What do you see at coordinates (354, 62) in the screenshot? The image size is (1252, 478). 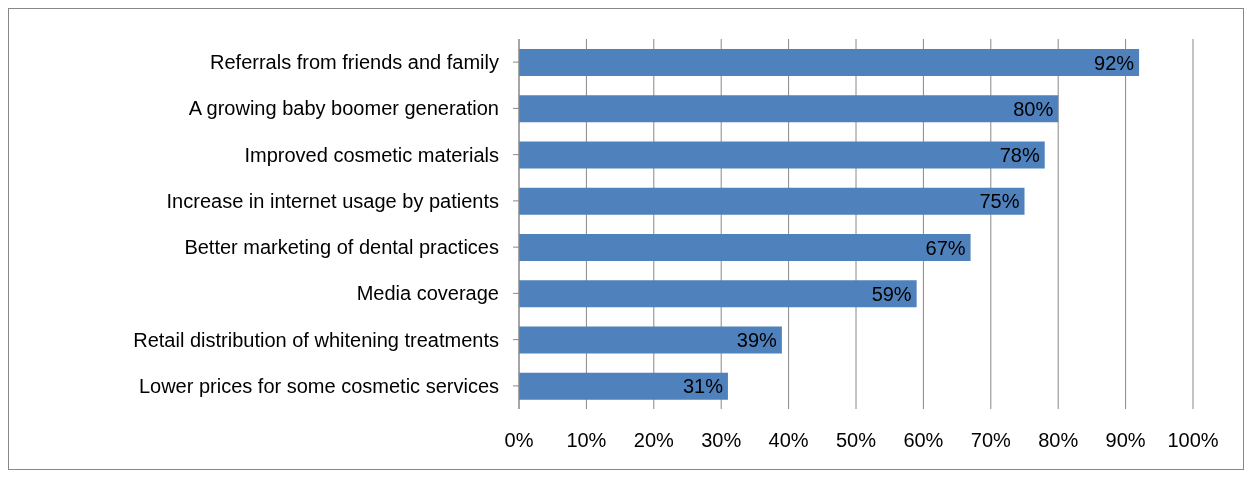 I see `y-tick-label: Referrals from friends and family` at bounding box center [354, 62].